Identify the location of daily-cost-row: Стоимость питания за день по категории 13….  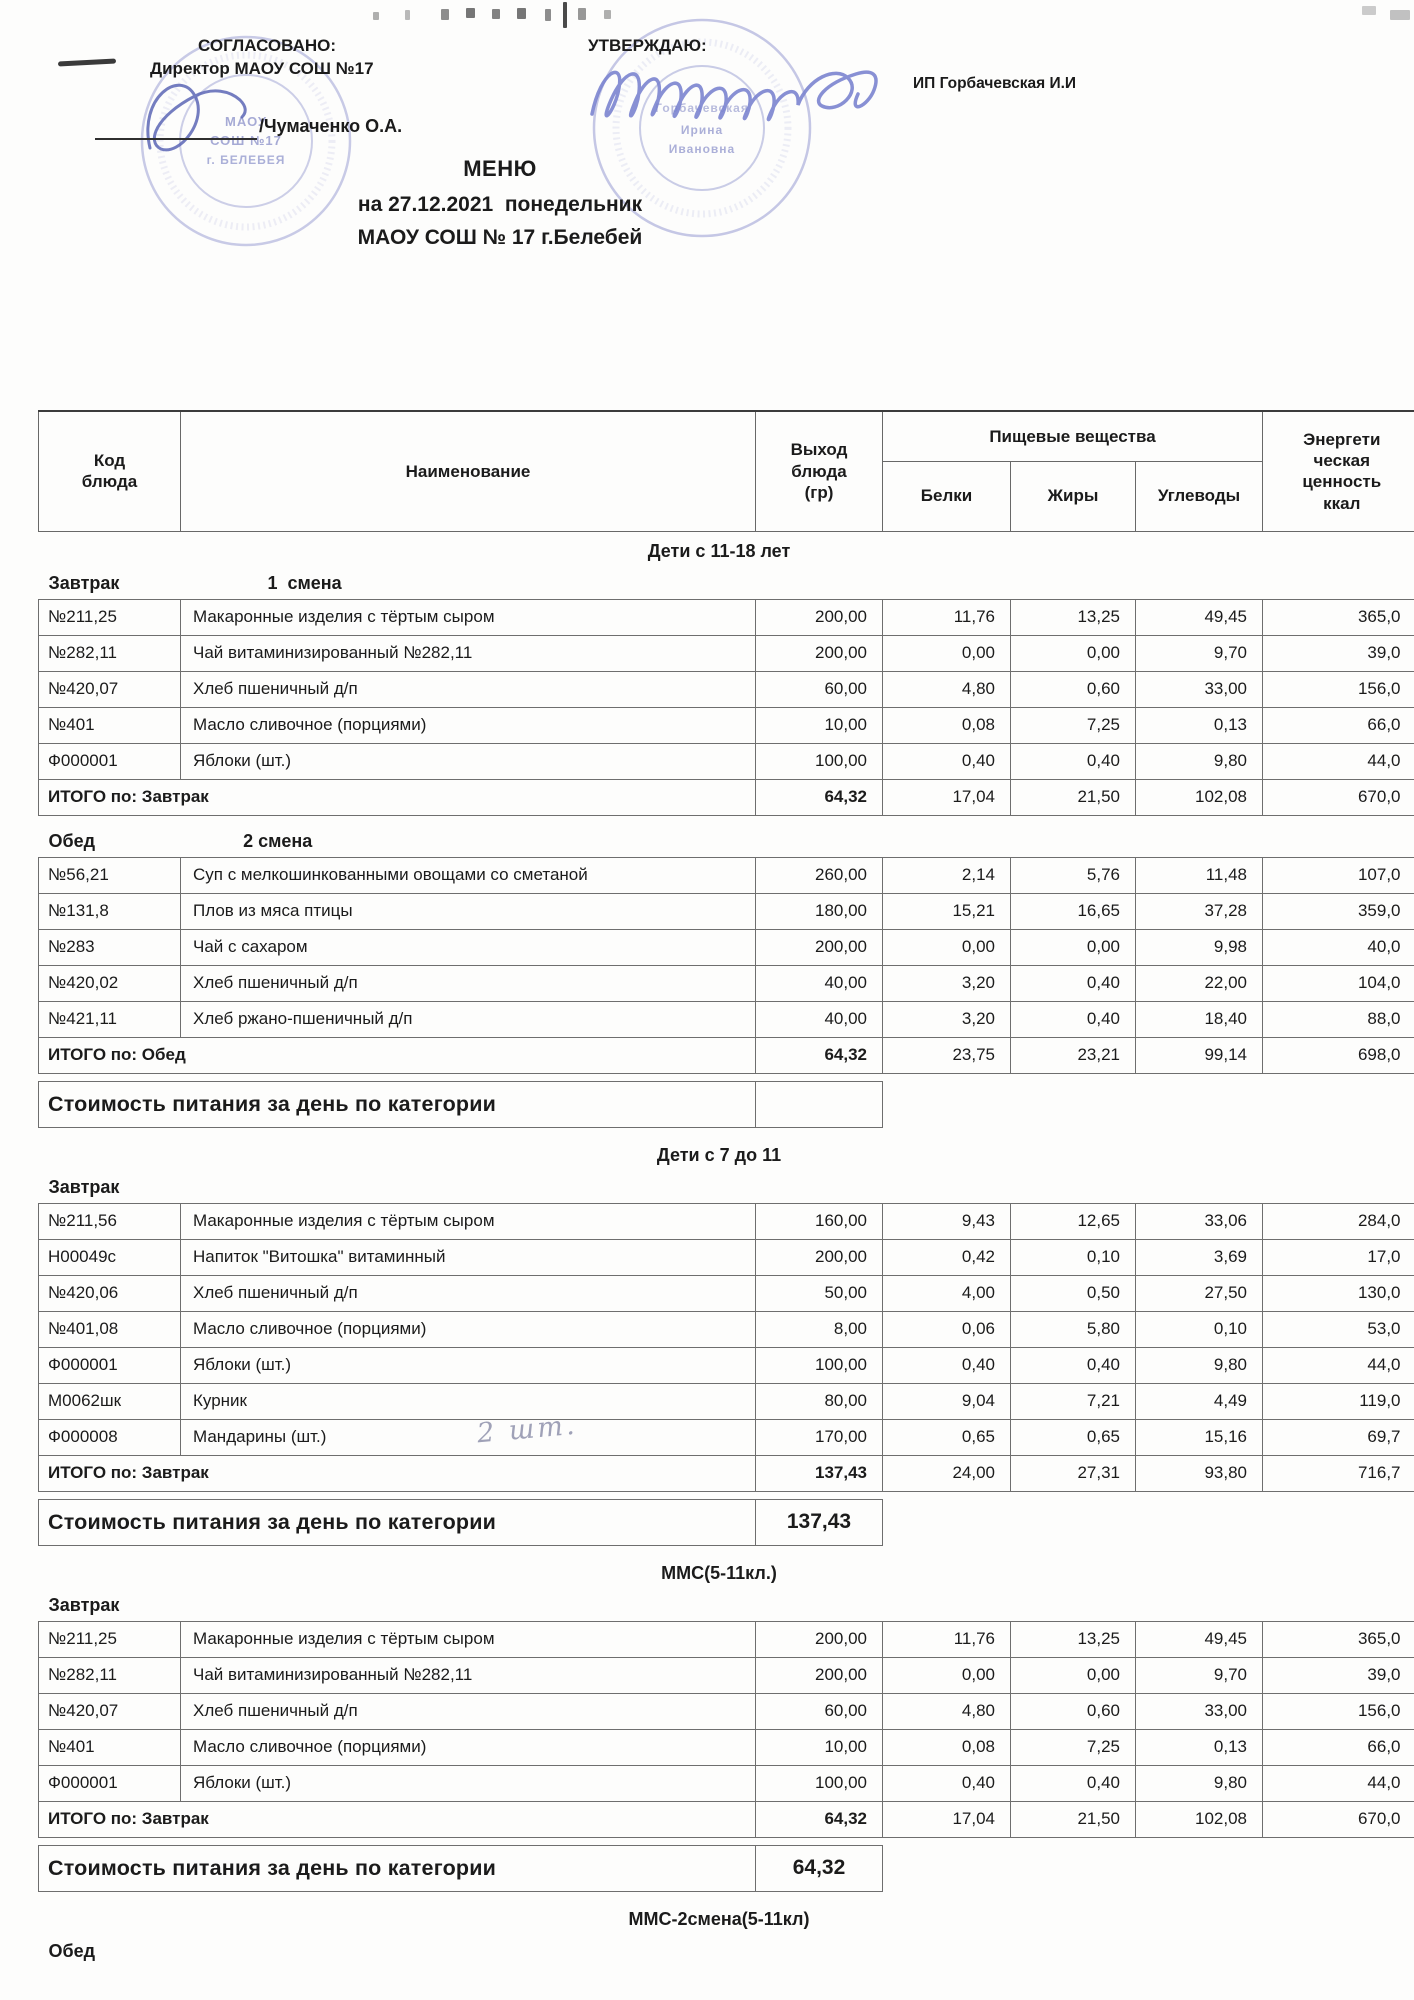
(726, 1522).